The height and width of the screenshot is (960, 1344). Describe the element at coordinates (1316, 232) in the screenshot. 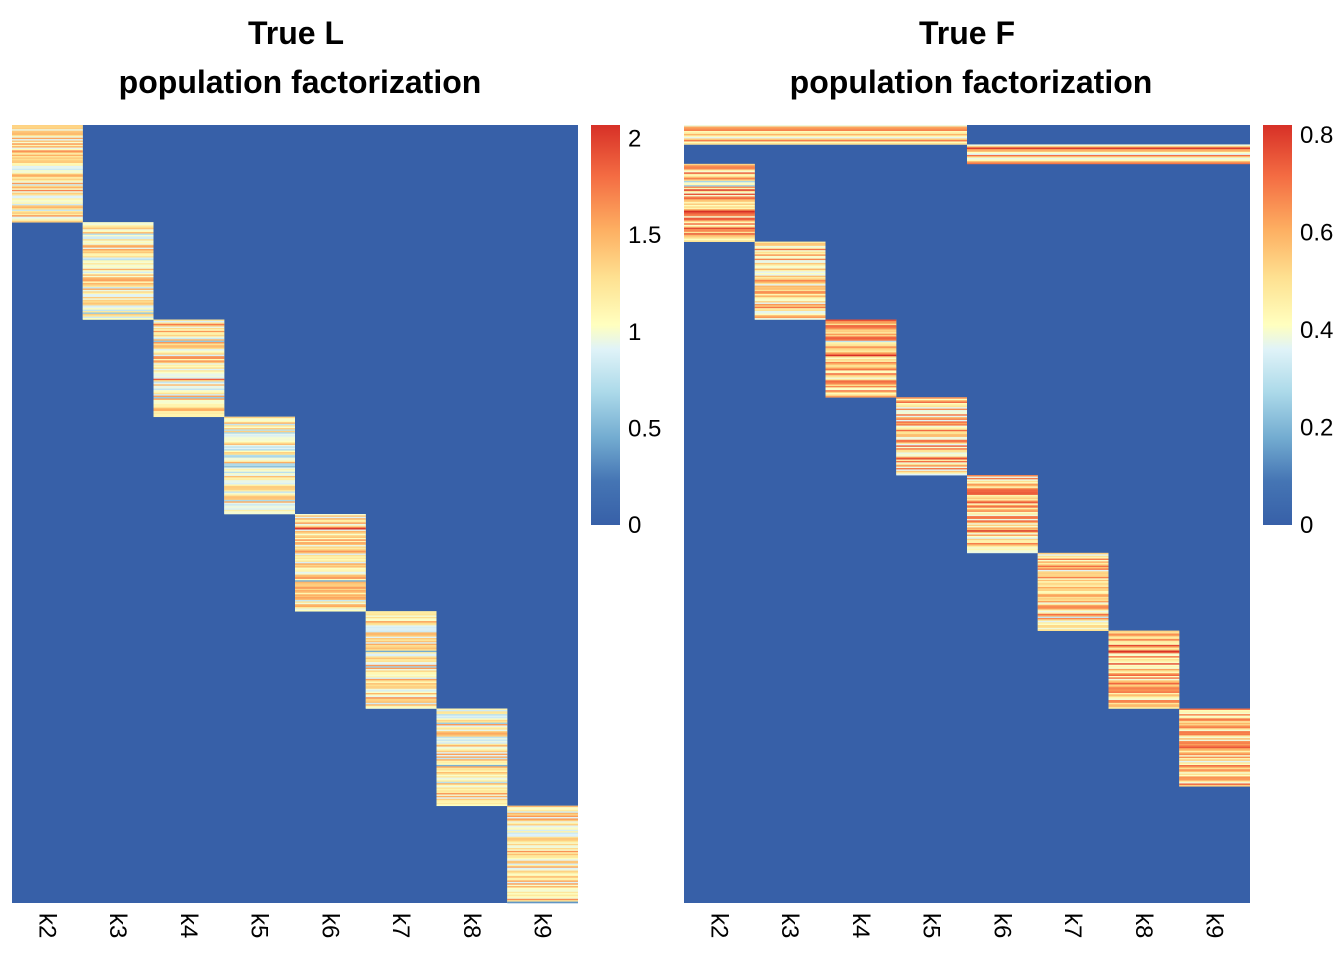

I see `legend-tick-label: 0.6` at that location.